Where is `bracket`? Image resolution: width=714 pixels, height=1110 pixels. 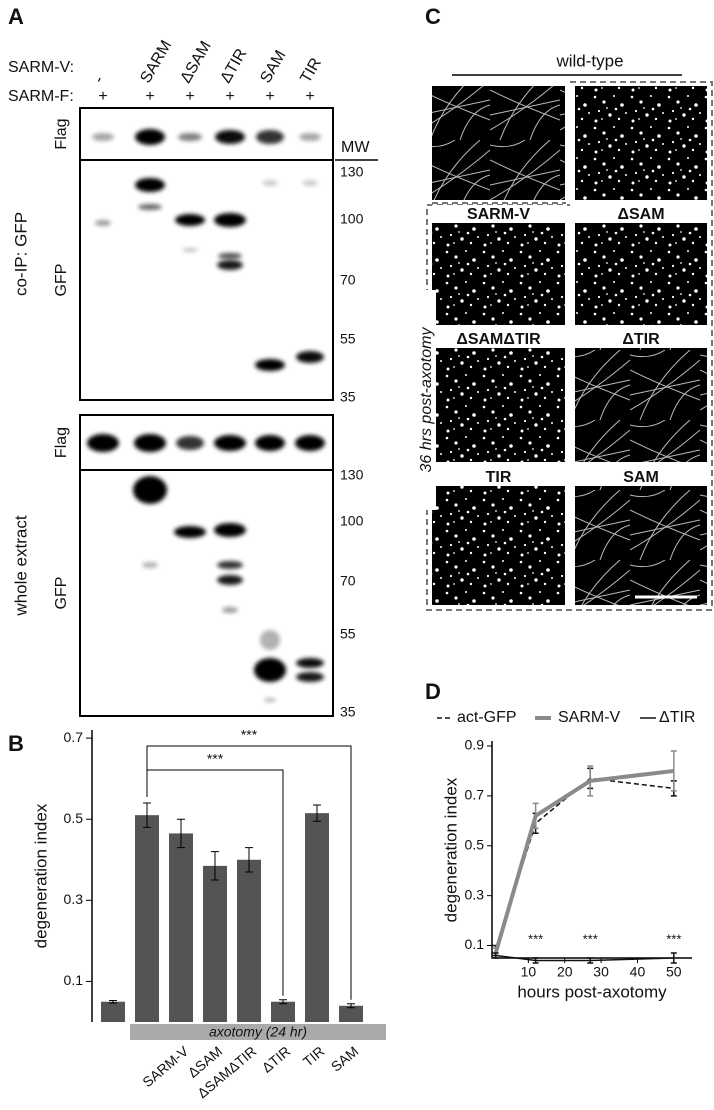 bracket is located at coordinates (249, 872).